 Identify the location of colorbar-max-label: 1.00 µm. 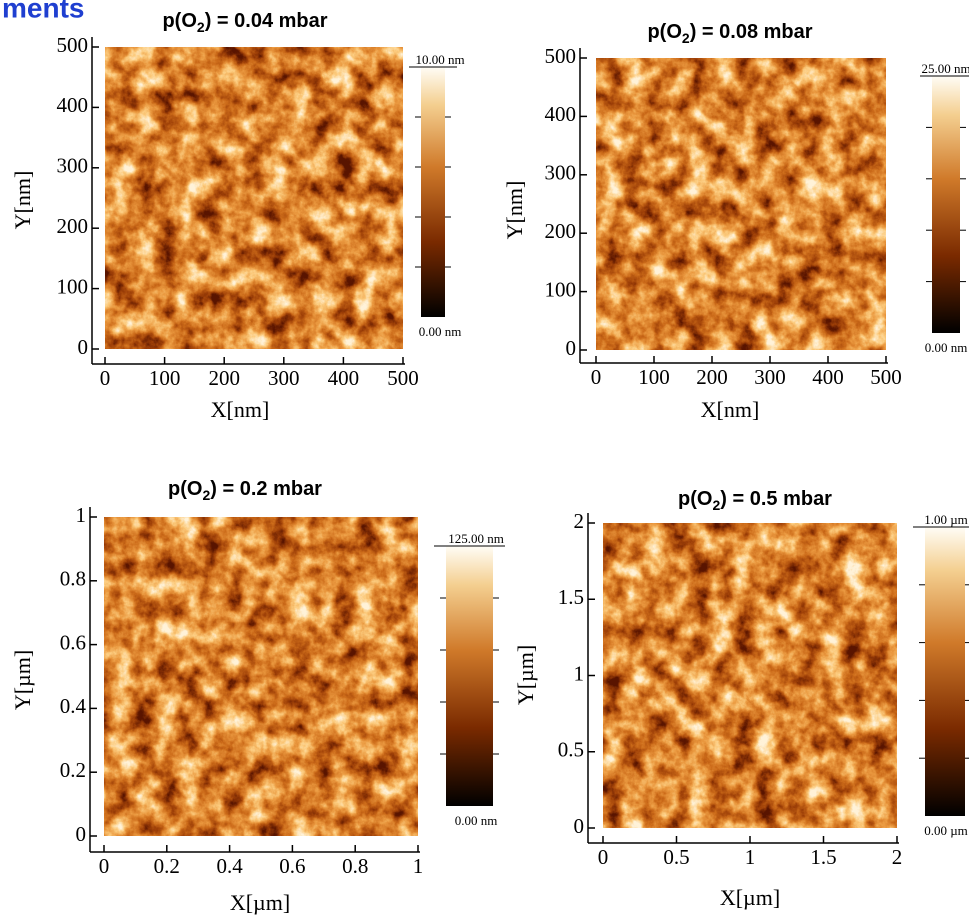
(946, 519).